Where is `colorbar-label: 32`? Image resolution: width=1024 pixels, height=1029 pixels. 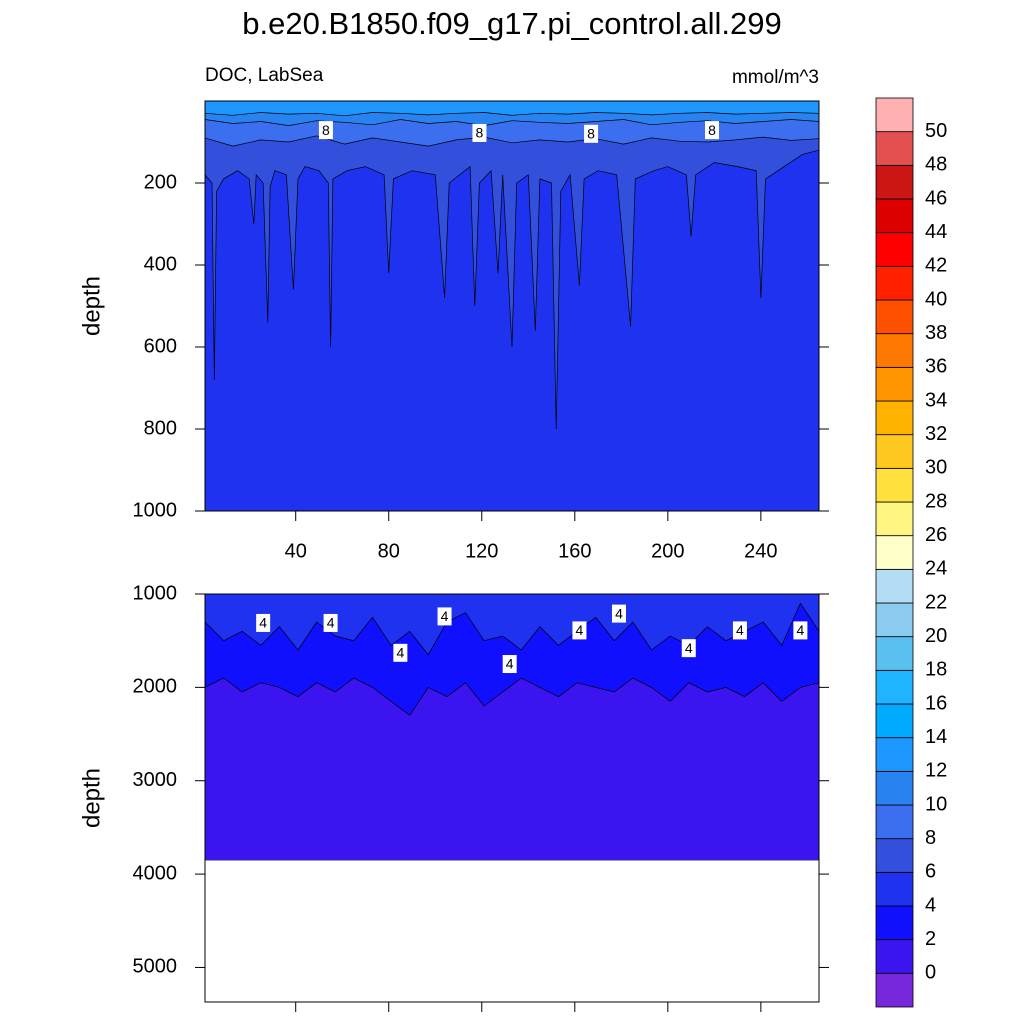
colorbar-label: 32 is located at coordinates (936, 434).